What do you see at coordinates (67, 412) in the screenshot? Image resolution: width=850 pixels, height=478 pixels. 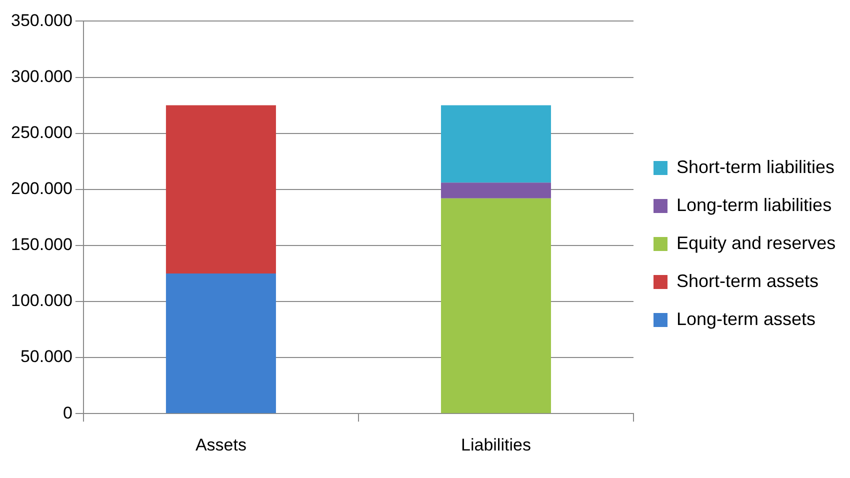 I see `y-tick-label: 0` at bounding box center [67, 412].